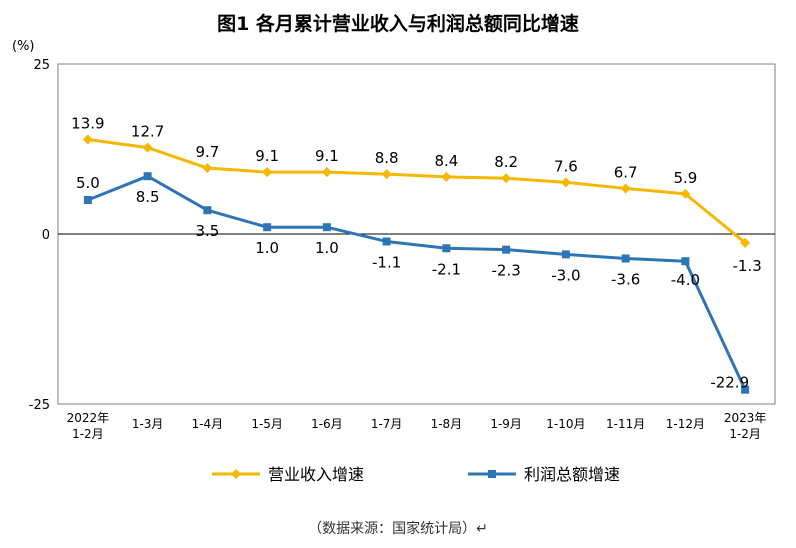  Describe the element at coordinates (447, 424) in the screenshot. I see `x-tick-label: 1-8月` at that location.